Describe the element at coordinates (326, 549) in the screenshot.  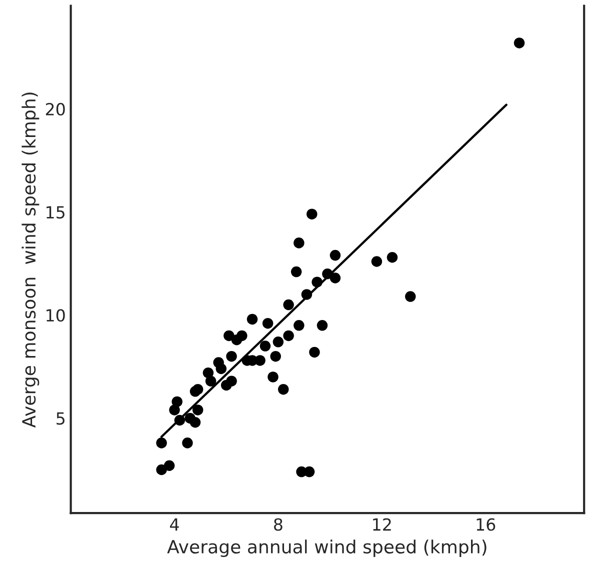
I see `x-axis-title: Average annual wind speed (kmph)` at that location.